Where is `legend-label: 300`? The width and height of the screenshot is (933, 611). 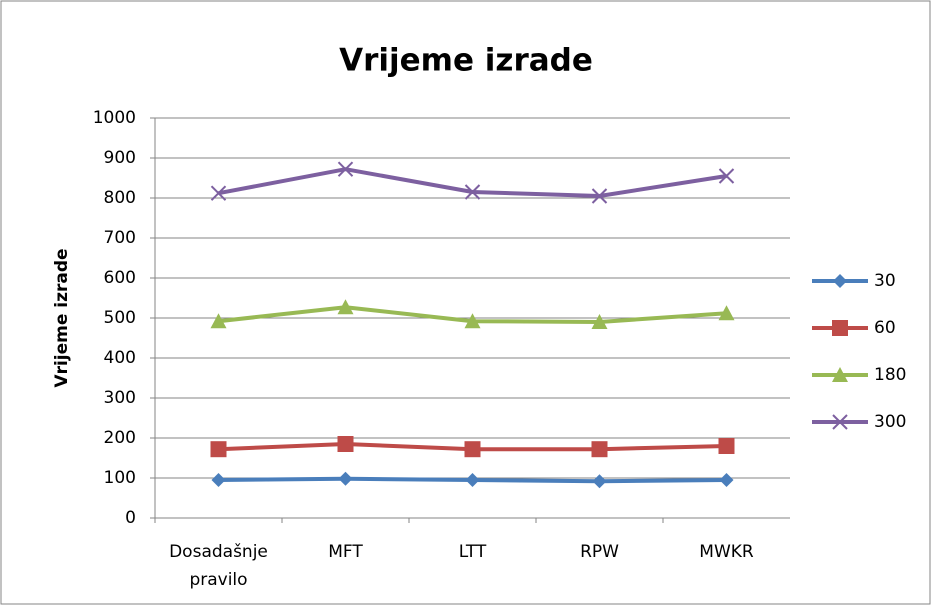 legend-label: 300 is located at coordinates (890, 422).